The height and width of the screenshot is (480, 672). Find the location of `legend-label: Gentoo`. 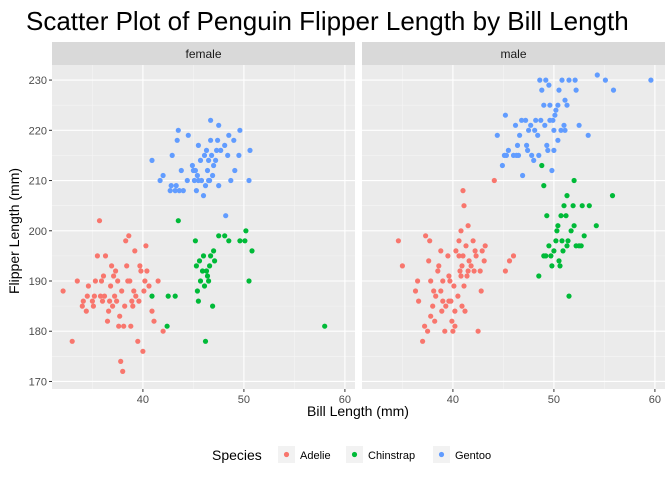

legend-label: Gentoo is located at coordinates (473, 456).